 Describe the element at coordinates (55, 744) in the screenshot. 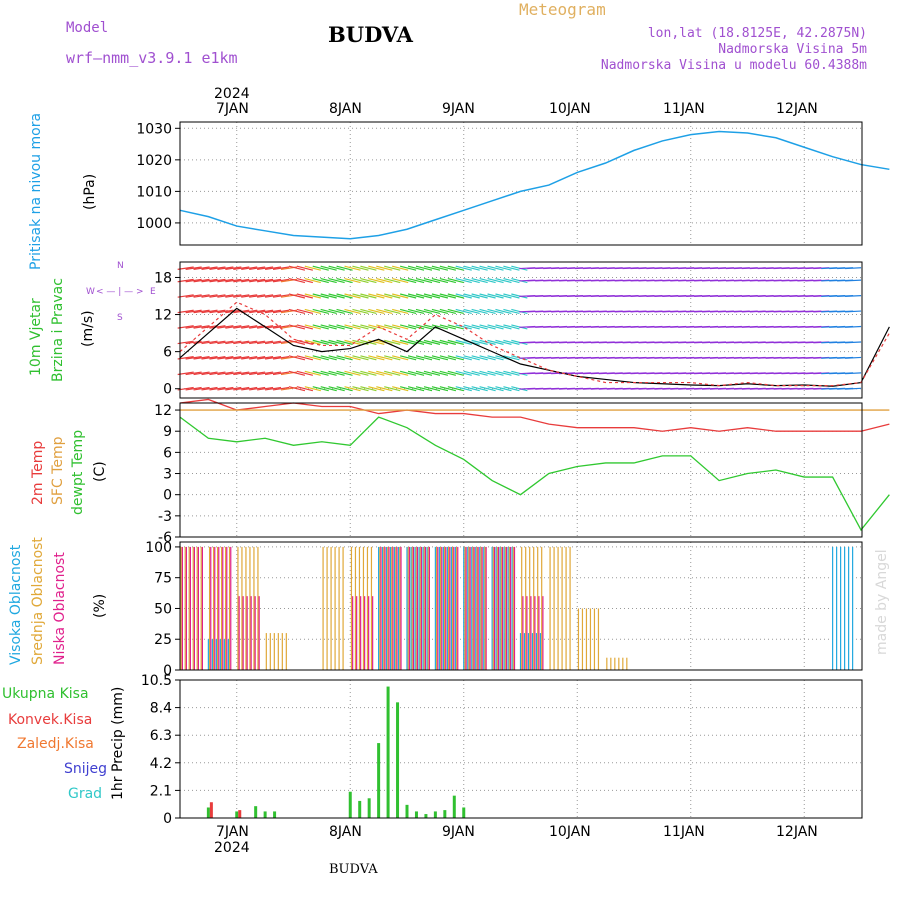

I see `precip-legend-freezing: Zaledj.Kisa` at that location.